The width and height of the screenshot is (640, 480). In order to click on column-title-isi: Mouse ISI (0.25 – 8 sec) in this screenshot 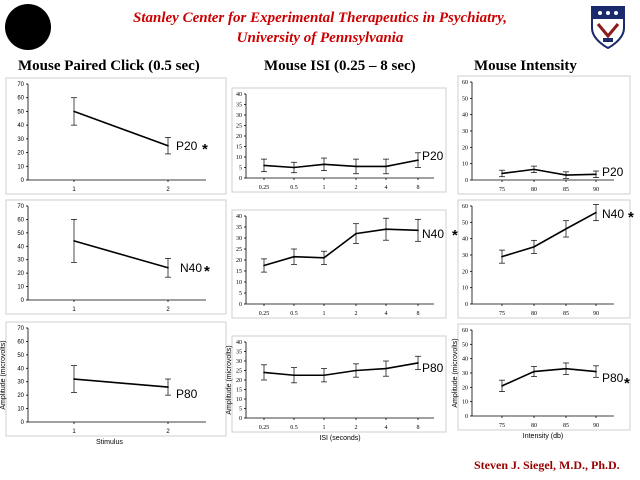, I will do `click(340, 66)`.